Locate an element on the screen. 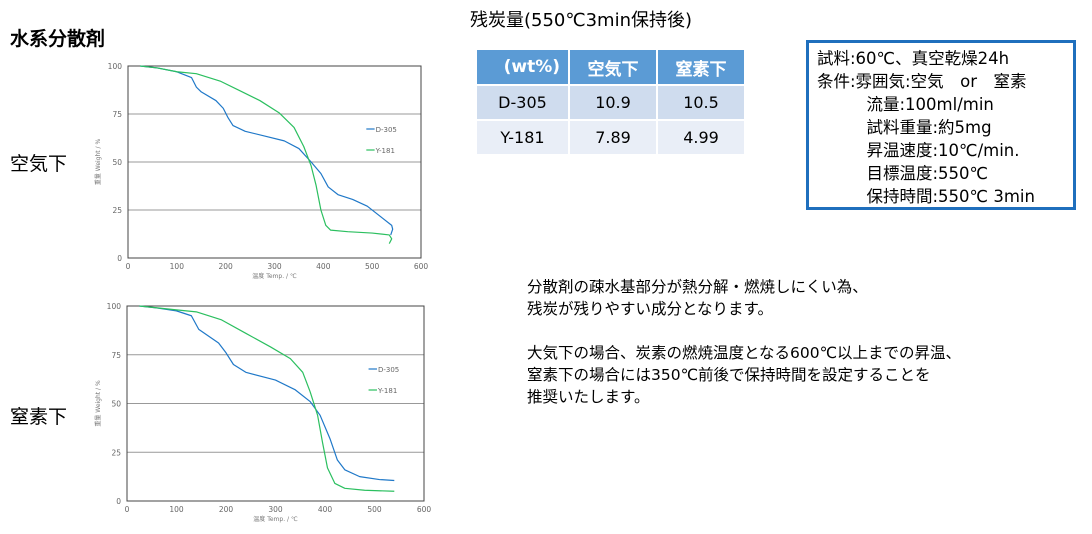 The height and width of the screenshot is (534, 1092). header-air: 空気下 is located at coordinates (613, 67).